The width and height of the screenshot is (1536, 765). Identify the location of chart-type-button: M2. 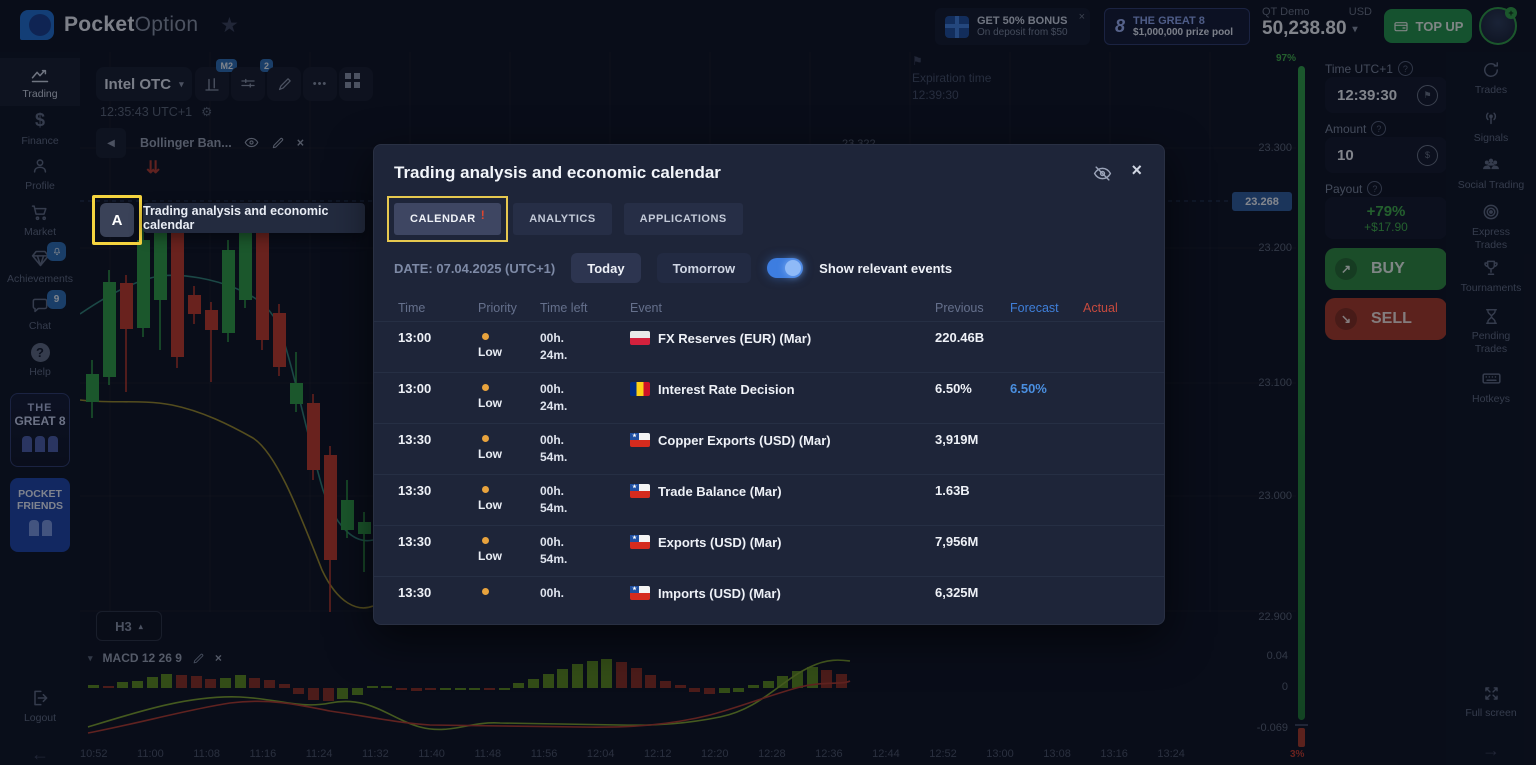
(216, 80).